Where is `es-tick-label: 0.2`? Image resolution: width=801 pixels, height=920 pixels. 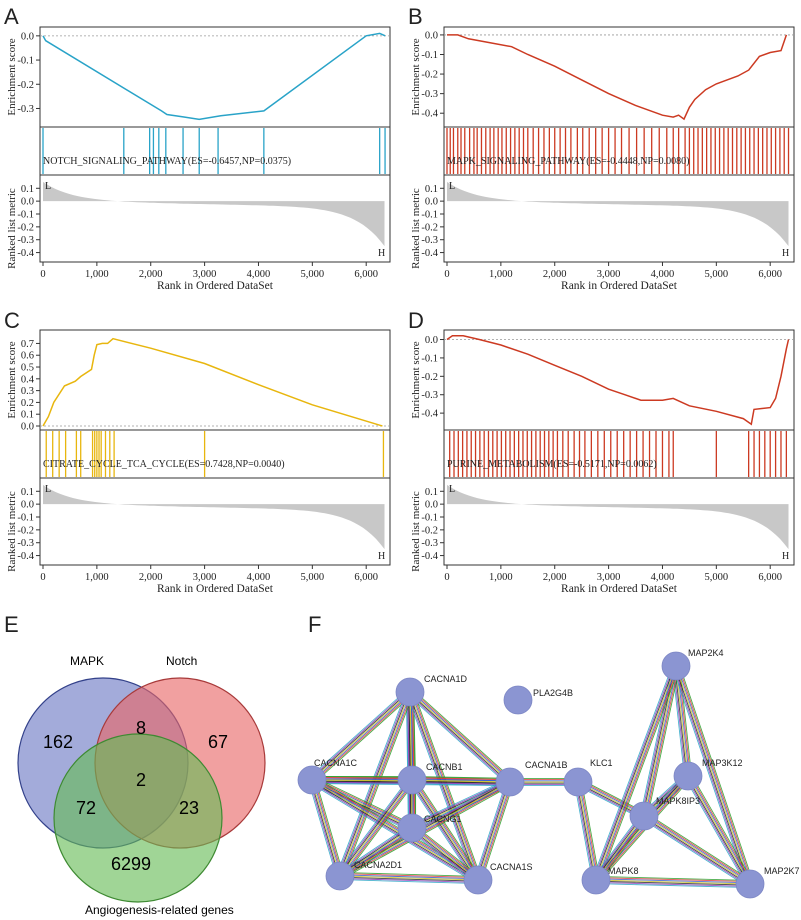 es-tick-label: 0.2 is located at coordinates (27, 403).